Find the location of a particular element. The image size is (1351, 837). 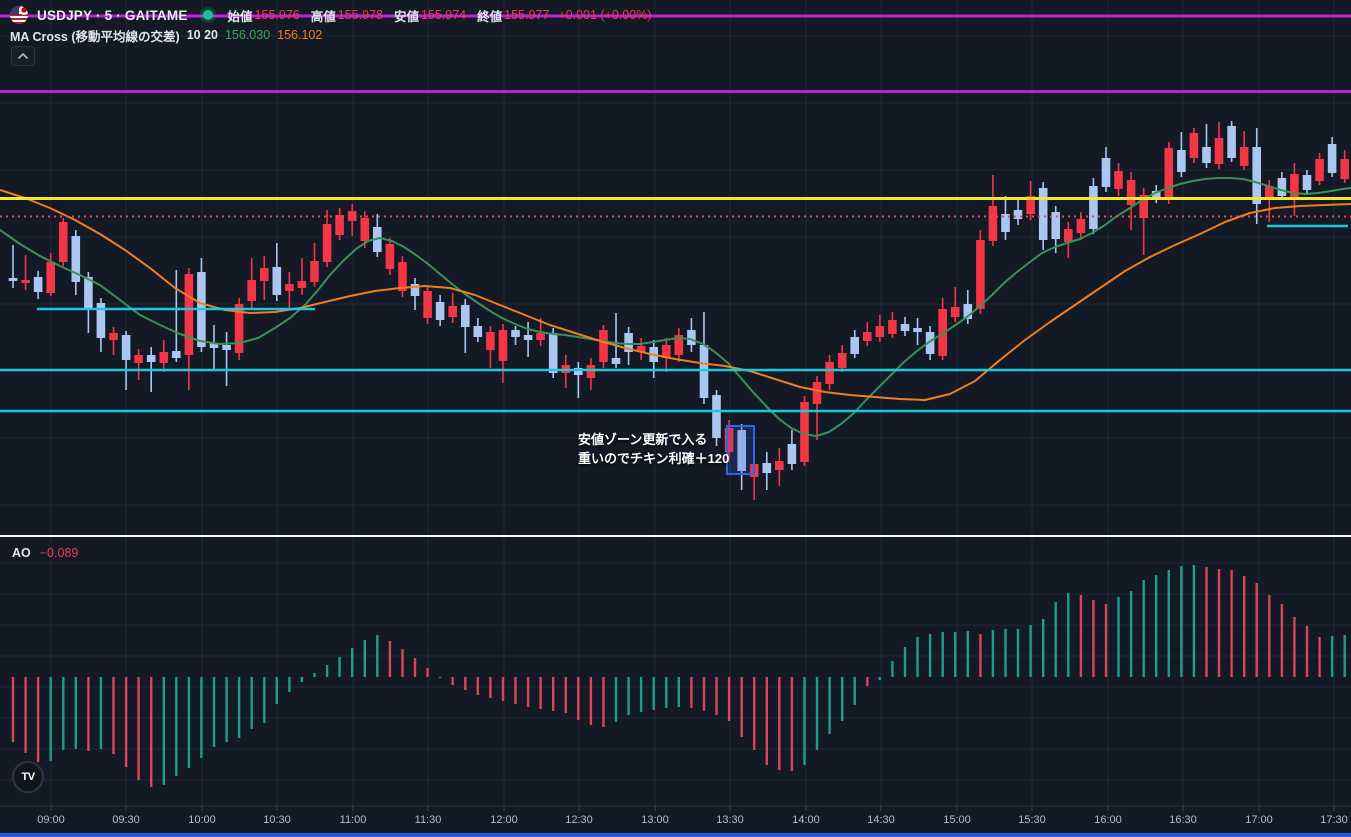

time-label: 16:30 is located at coordinates (1183, 820).